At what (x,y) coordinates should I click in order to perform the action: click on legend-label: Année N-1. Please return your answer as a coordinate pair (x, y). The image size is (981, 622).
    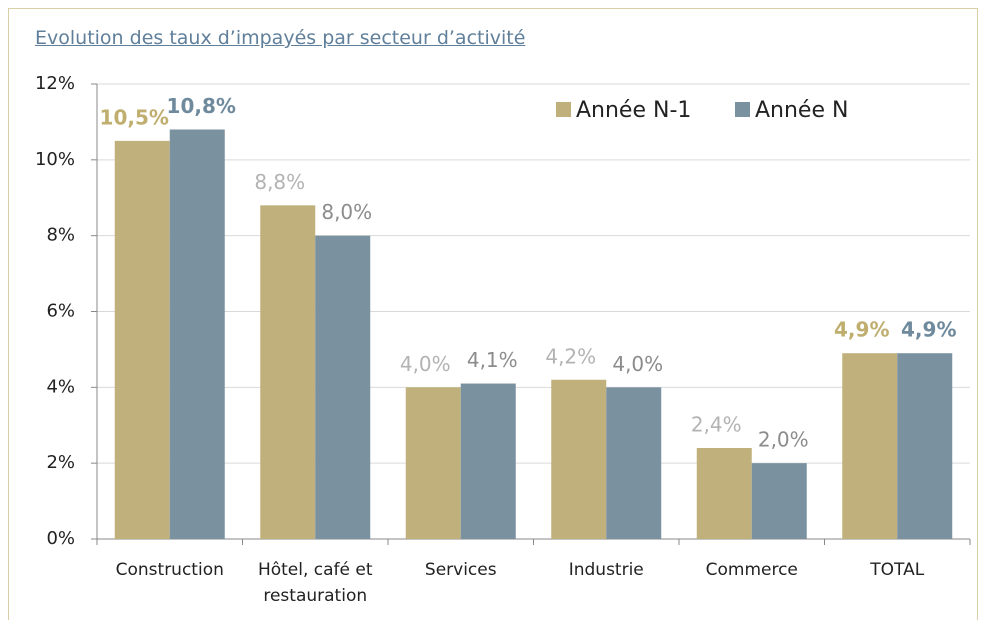
    Looking at the image, I should click on (633, 110).